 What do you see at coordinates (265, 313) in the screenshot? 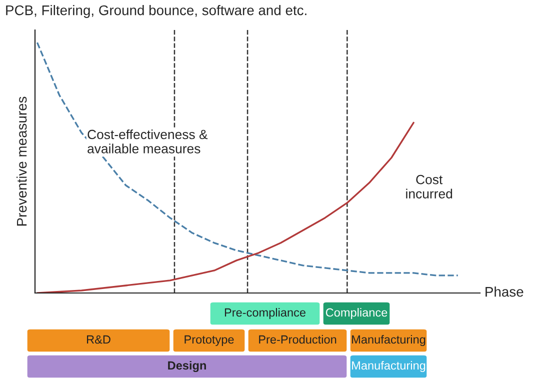
I see `text: Pre-compliance` at bounding box center [265, 313].